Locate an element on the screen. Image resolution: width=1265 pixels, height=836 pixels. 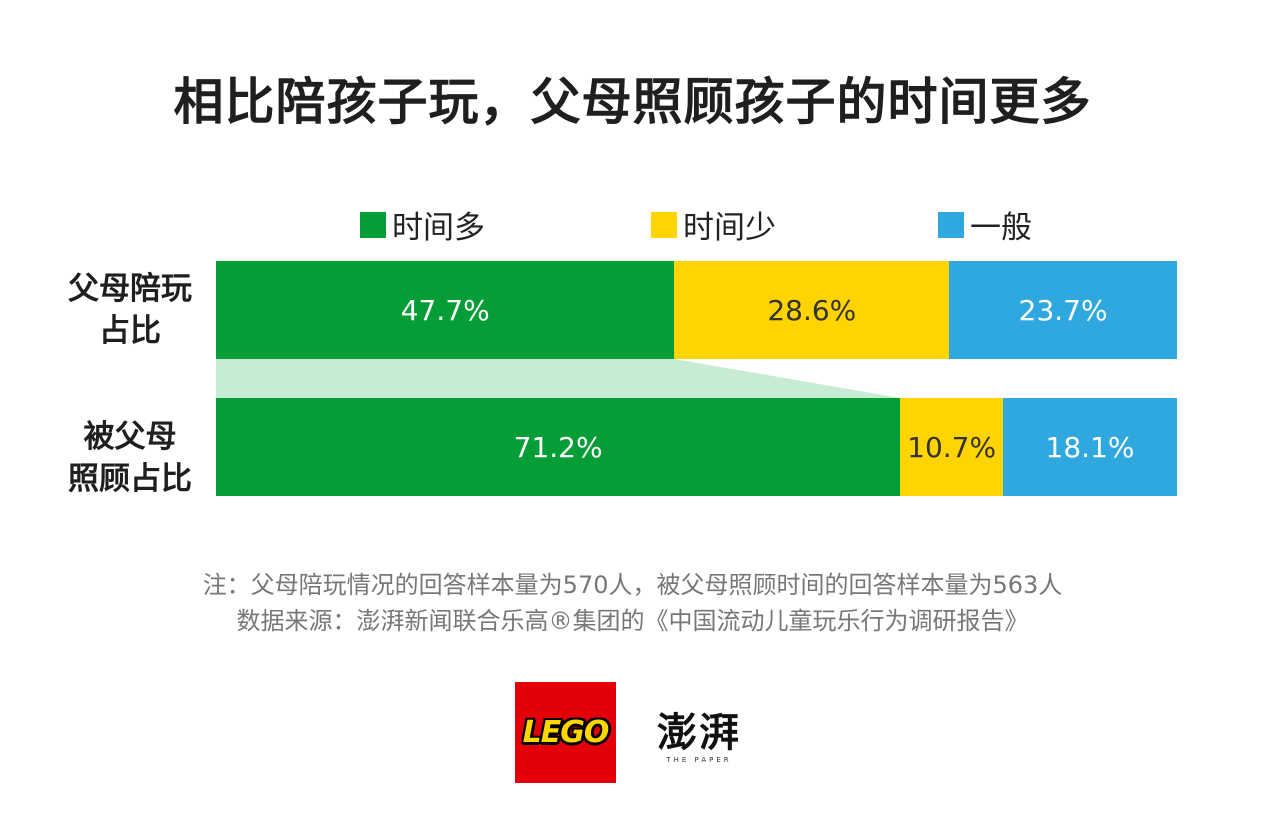
row-label-play-line1: 父母陪玩 is located at coordinates (130, 289).